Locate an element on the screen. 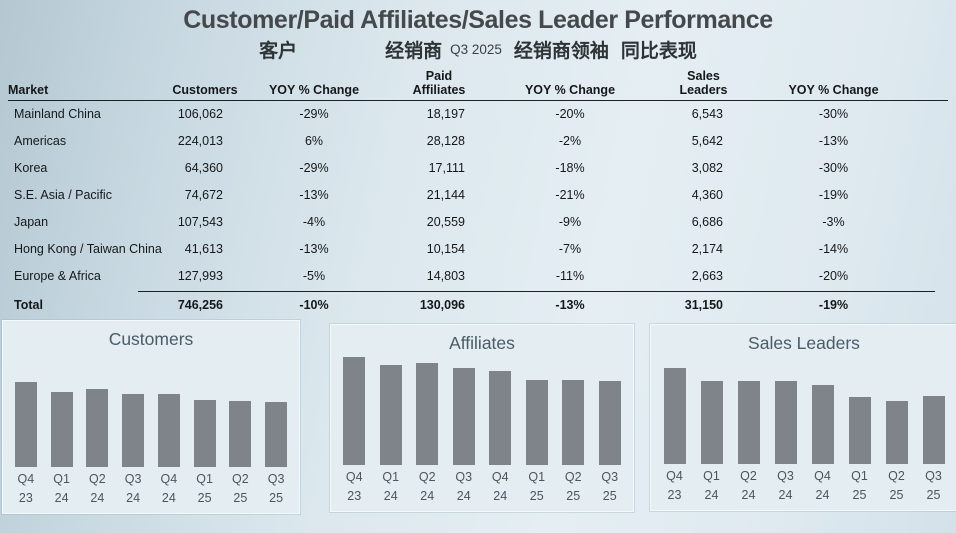 The width and height of the screenshot is (956, 533). table-cell: 17,111 is located at coordinates (446, 168).